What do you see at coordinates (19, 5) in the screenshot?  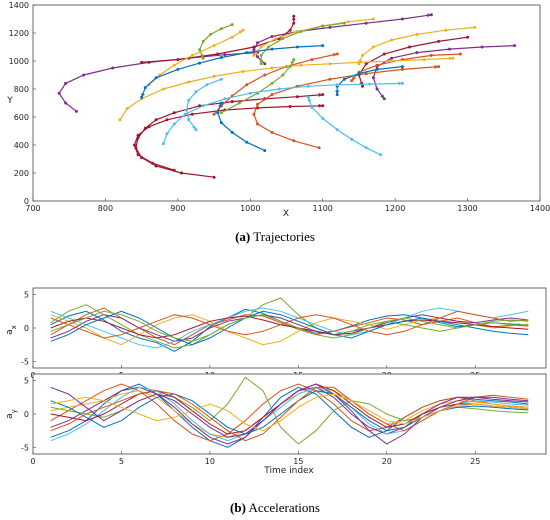 I see `trajectory-y-tick-label: 1400` at bounding box center [19, 5].